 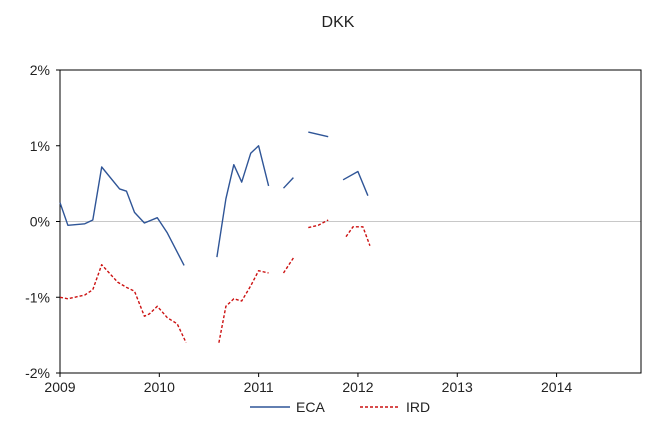 What do you see at coordinates (310, 407) in the screenshot?
I see `legend-label-eca: ECA` at bounding box center [310, 407].